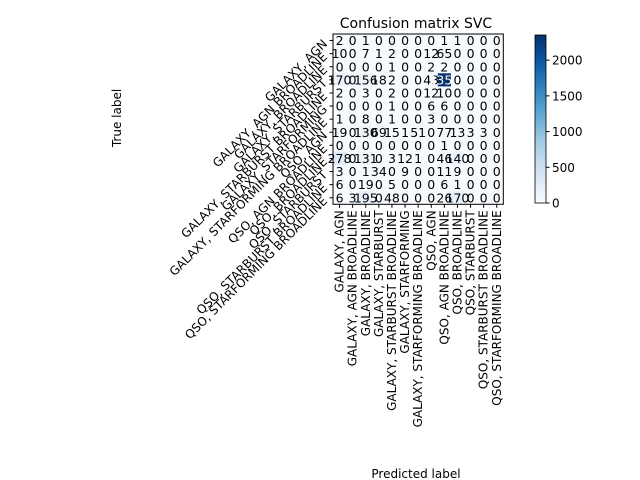 The height and width of the screenshot is (480, 640). Describe the element at coordinates (353, 288) in the screenshot. I see `x-tick-label: GALAXY, AGN BROADLINE` at that location.